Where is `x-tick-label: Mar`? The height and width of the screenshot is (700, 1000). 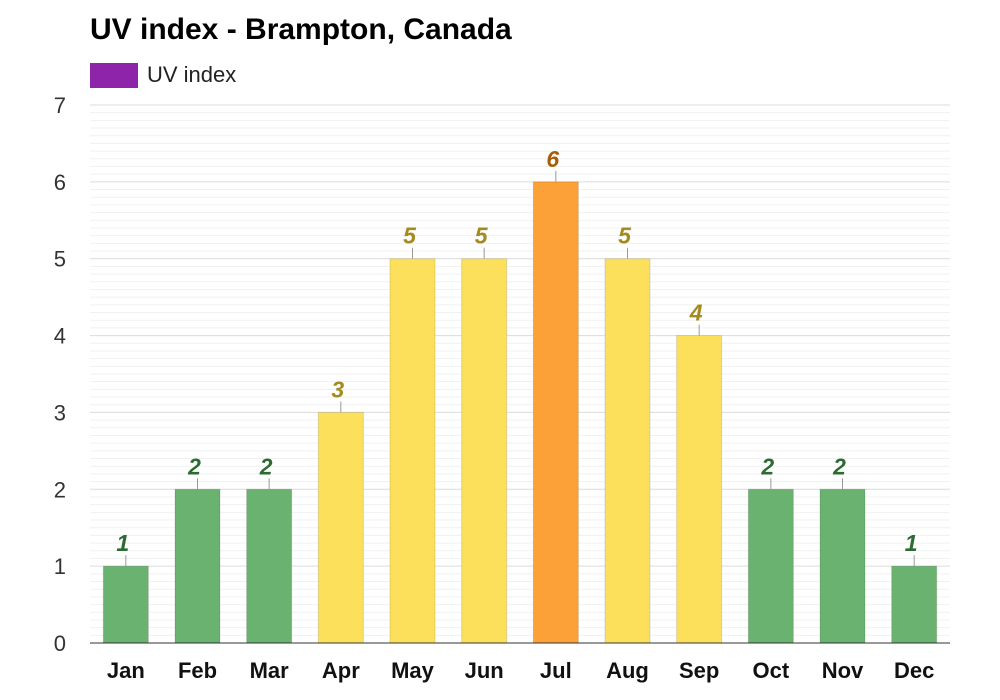 x-tick-label: Mar is located at coordinates (270, 670).